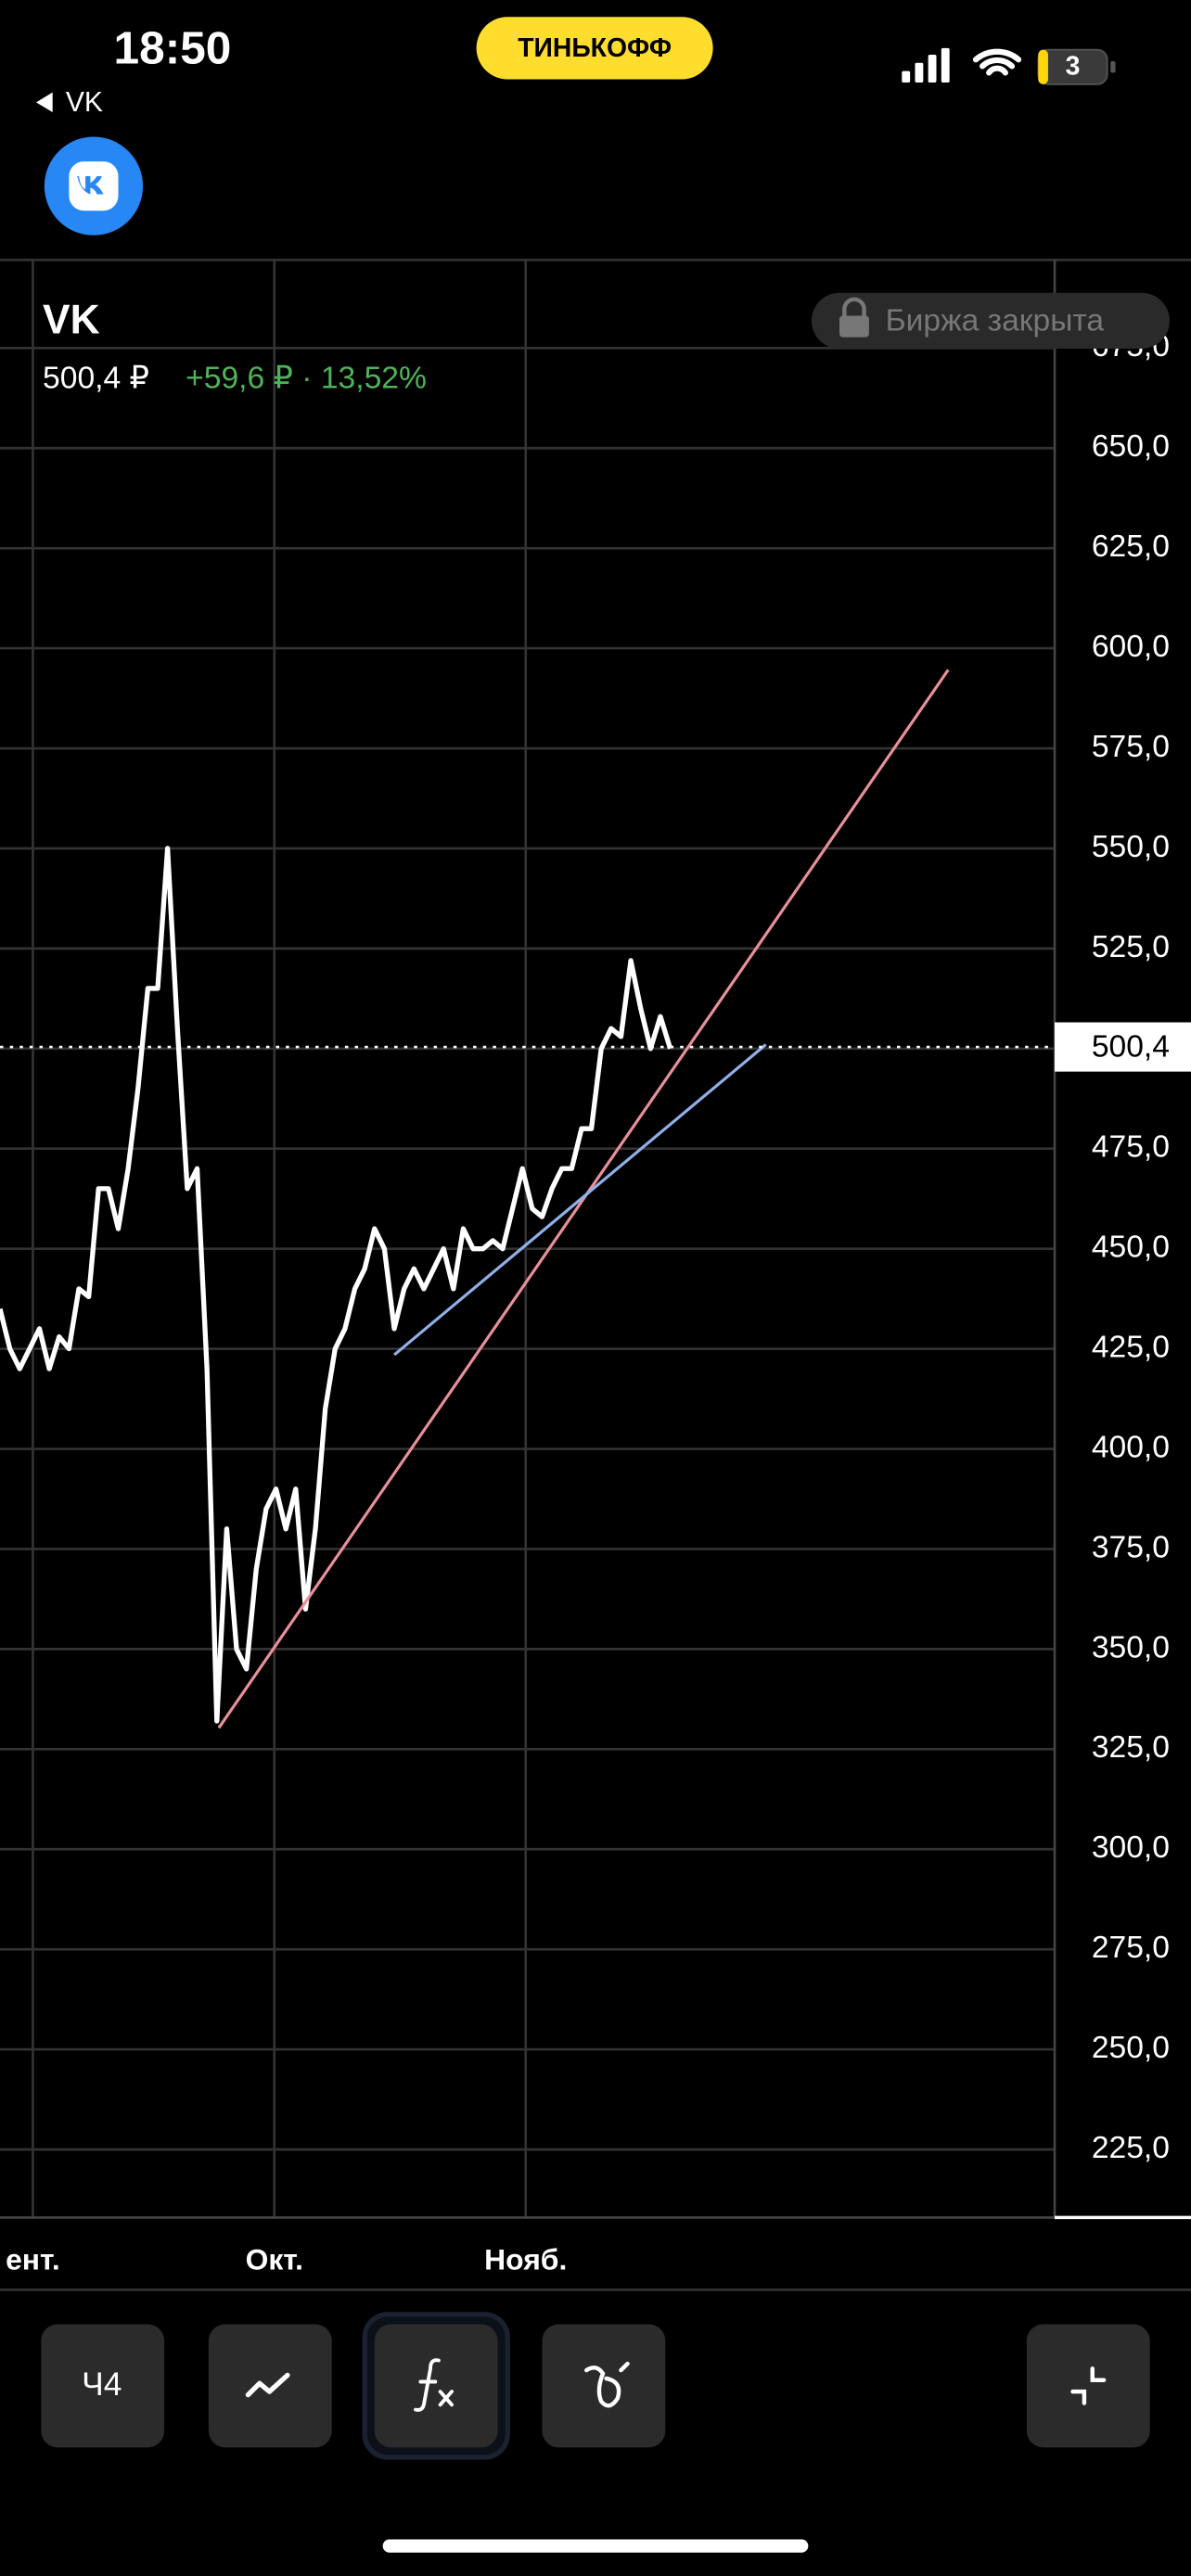 Image resolution: width=1191 pixels, height=2576 pixels. Describe the element at coordinates (1131, 447) in the screenshot. I see `y-tick-label: 650,0` at that location.